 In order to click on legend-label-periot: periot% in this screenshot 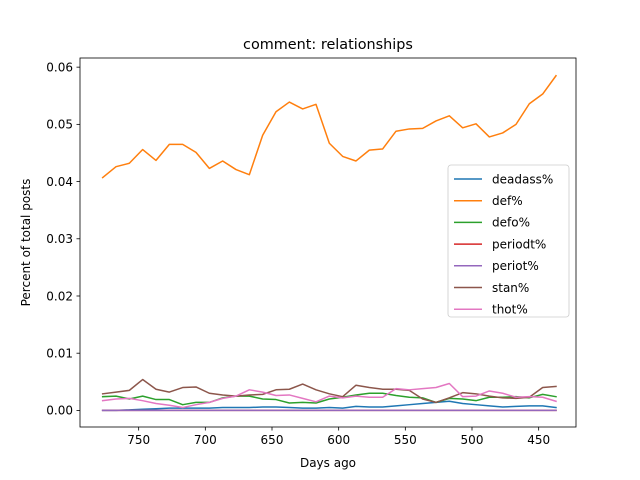, I will do `click(515, 266)`.